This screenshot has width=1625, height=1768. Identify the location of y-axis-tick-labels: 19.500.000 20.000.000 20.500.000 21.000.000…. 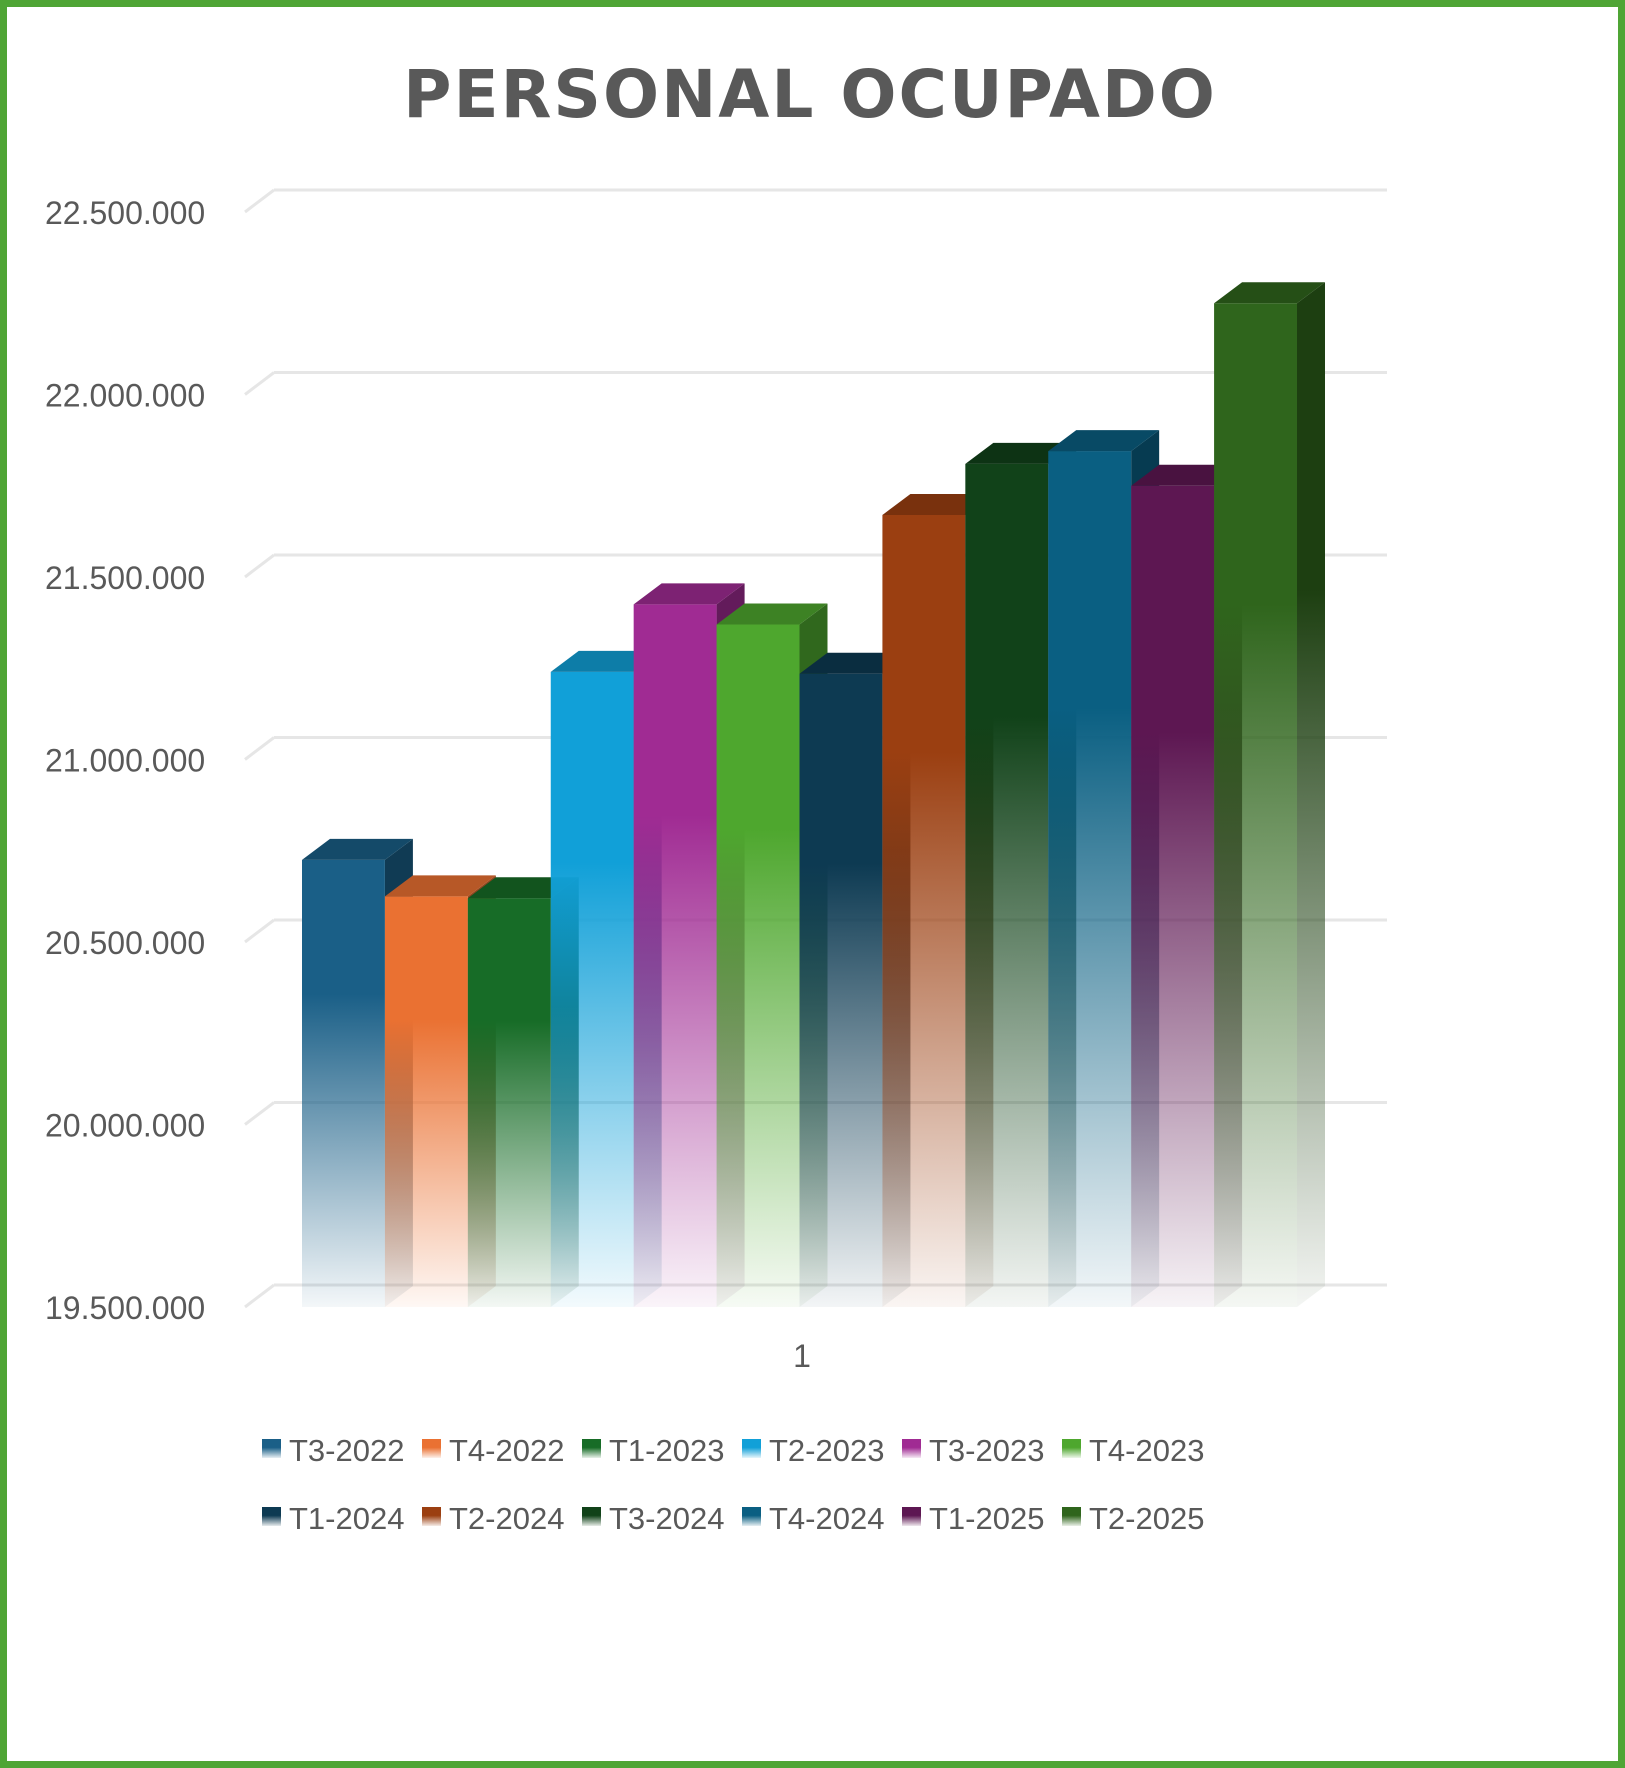
(125, 760).